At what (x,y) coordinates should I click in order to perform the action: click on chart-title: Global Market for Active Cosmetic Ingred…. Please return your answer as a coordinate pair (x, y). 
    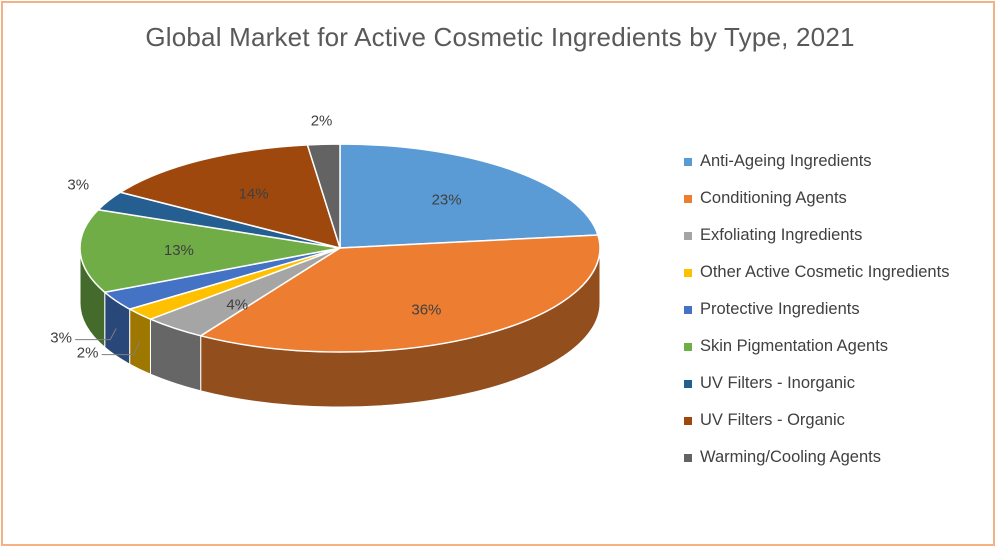
    Looking at the image, I should click on (500, 37).